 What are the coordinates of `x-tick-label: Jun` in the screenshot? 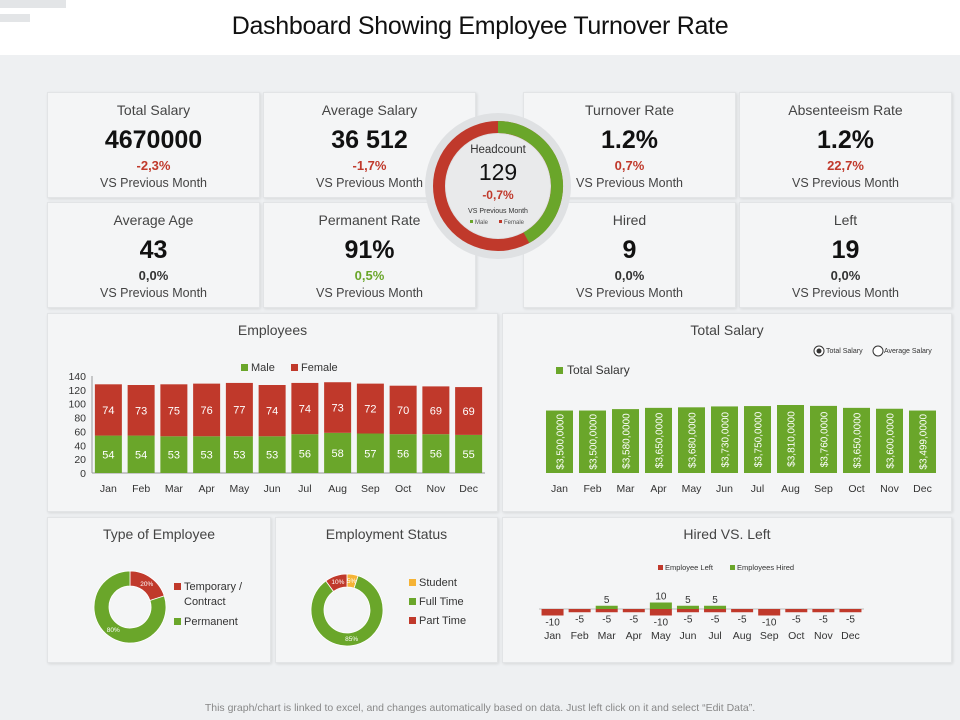 It's located at (724, 489).